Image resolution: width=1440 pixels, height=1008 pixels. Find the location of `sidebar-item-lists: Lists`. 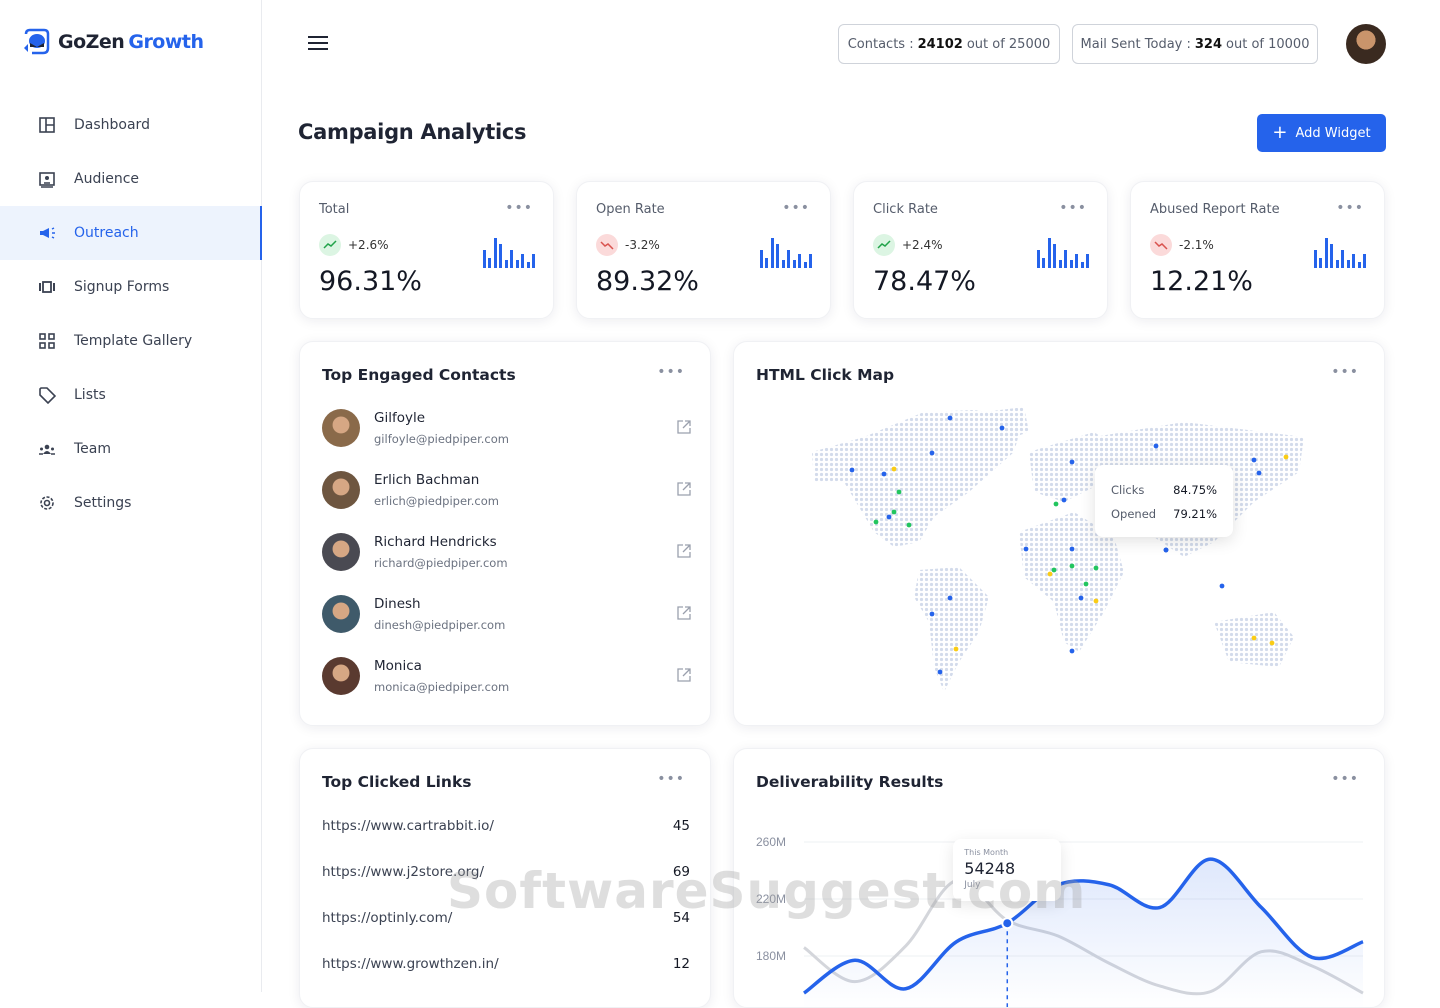

sidebar-item-lists: Lists is located at coordinates (131, 395).